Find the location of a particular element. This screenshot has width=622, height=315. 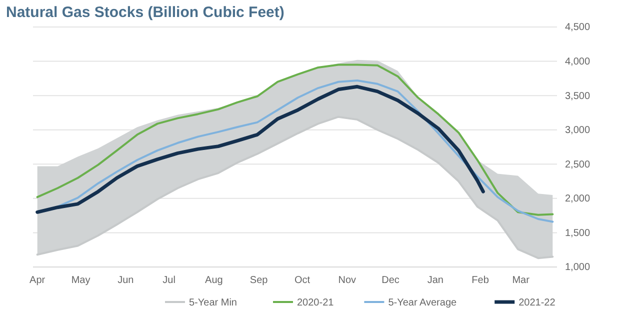

y-tick-label: 4,000 is located at coordinates (577, 62).